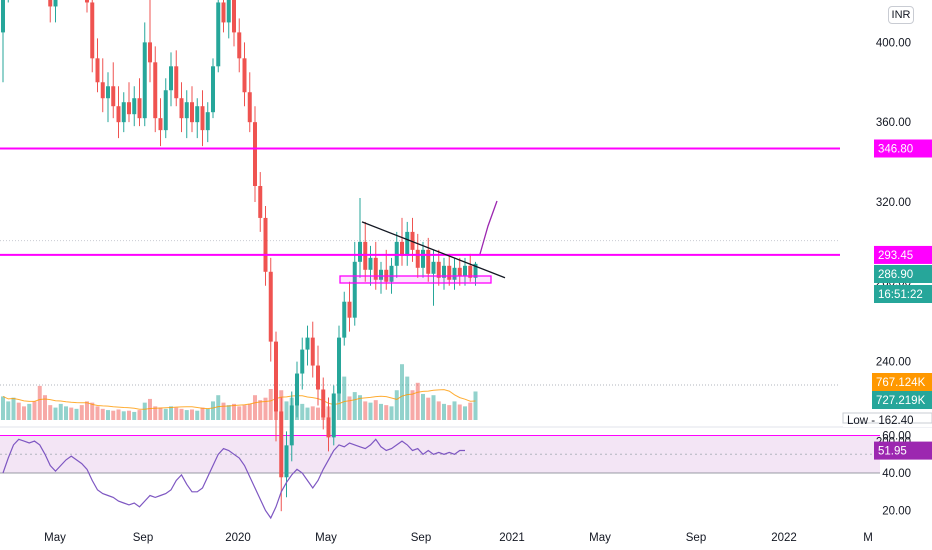 This screenshot has width=932, height=550. I want to click on volume-label-text: 767.124K, so click(901, 383).